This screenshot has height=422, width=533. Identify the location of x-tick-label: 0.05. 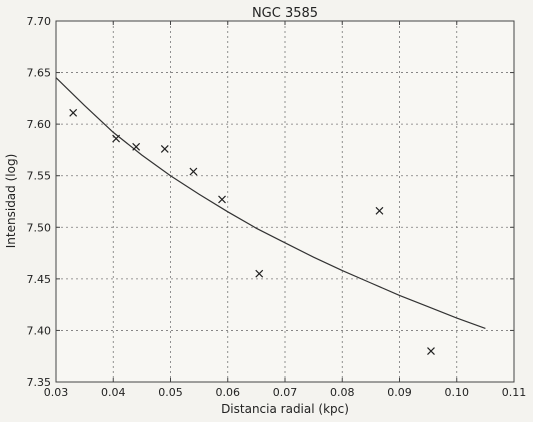
(170, 392).